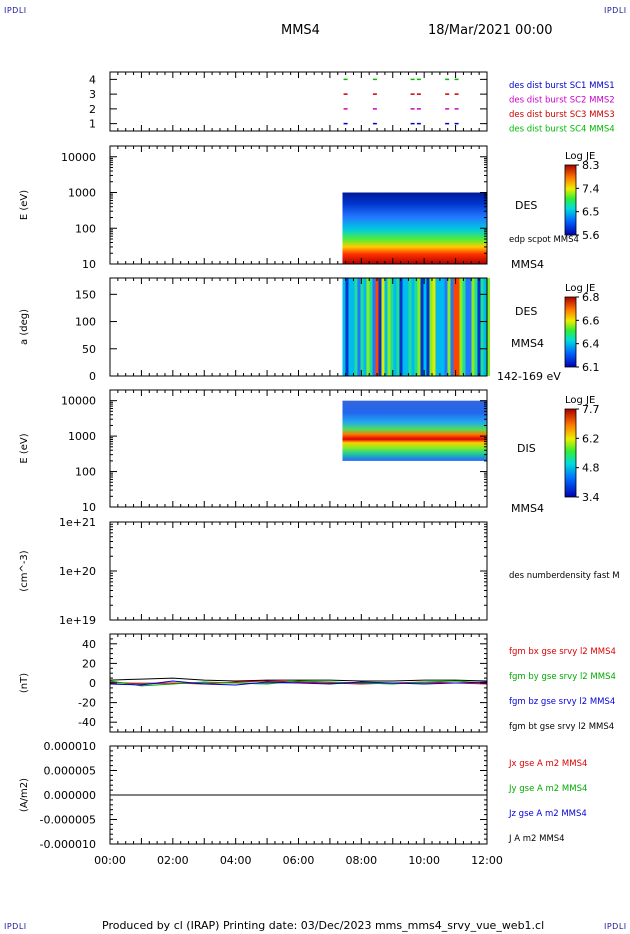  Describe the element at coordinates (299, 860) in the screenshot. I see `x-tick-label: 06:00` at that location.